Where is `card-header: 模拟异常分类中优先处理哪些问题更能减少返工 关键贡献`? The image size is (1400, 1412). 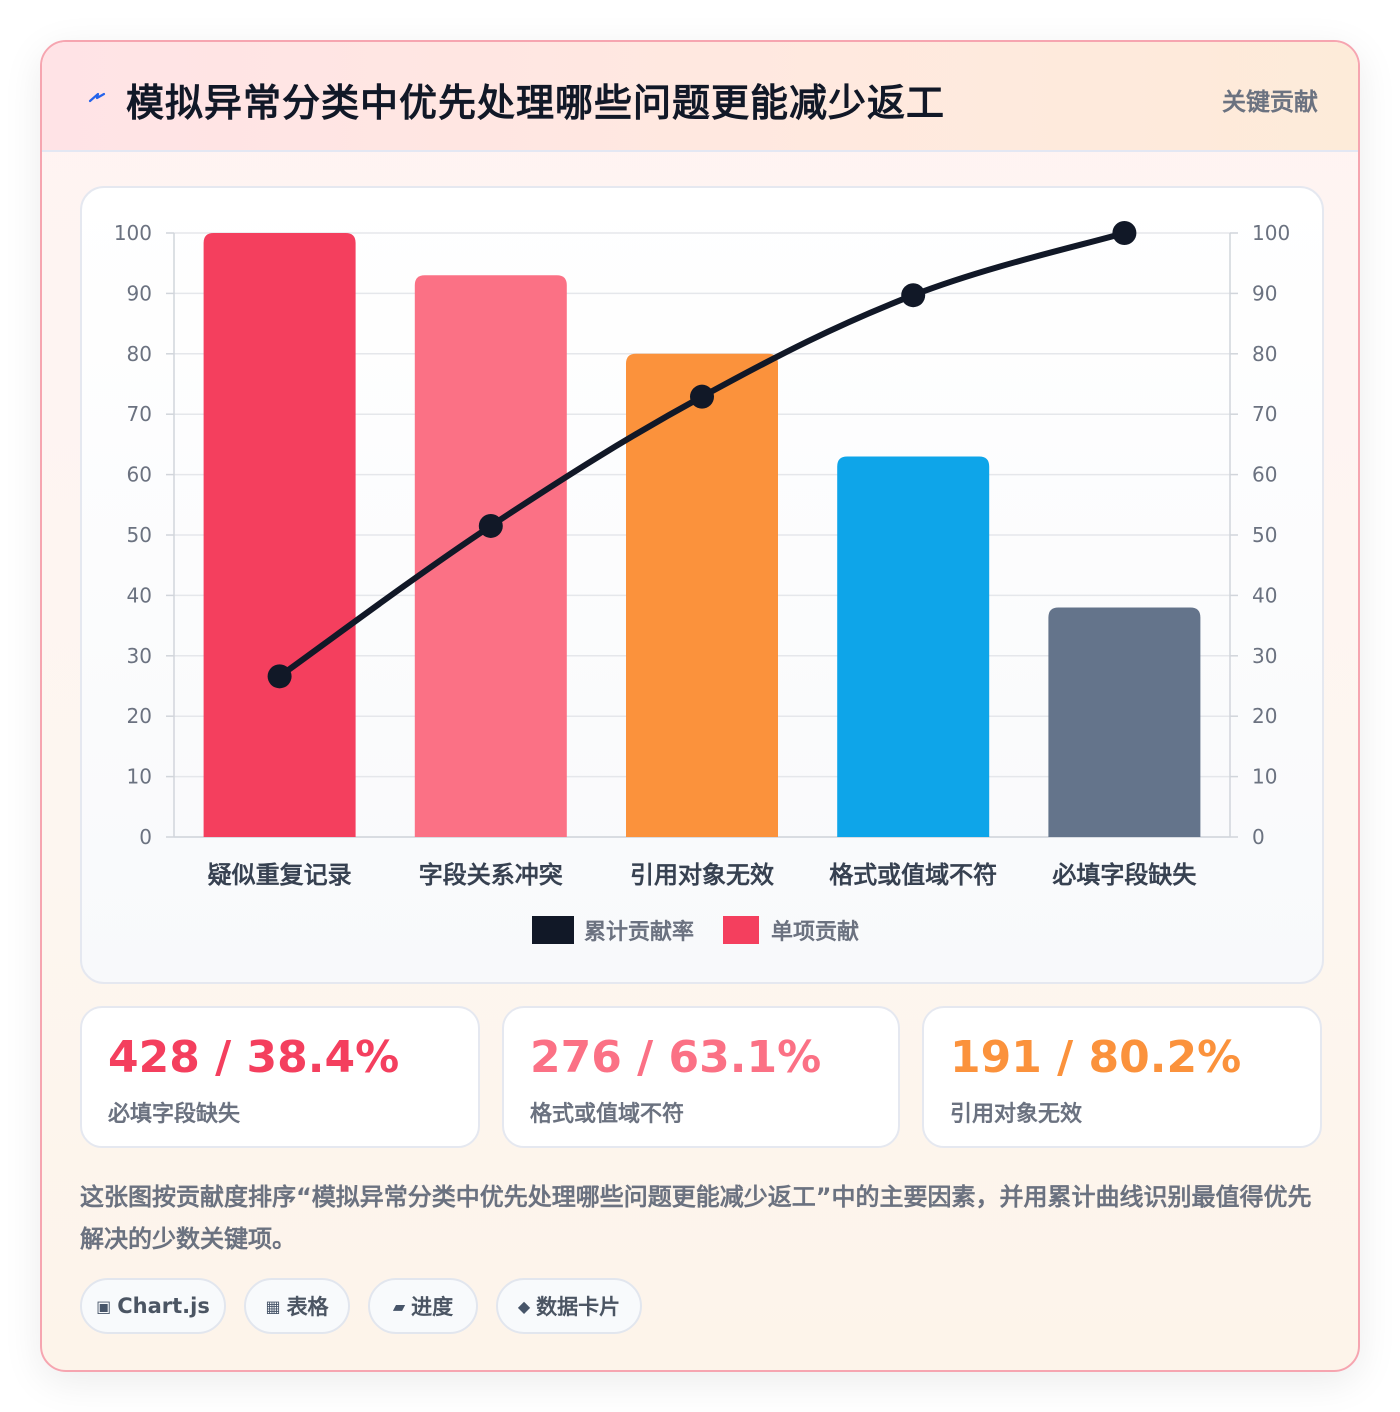
card-header: 模拟异常分类中优先处理哪些问题更能减少返工 关键贡献 is located at coordinates (700, 97).